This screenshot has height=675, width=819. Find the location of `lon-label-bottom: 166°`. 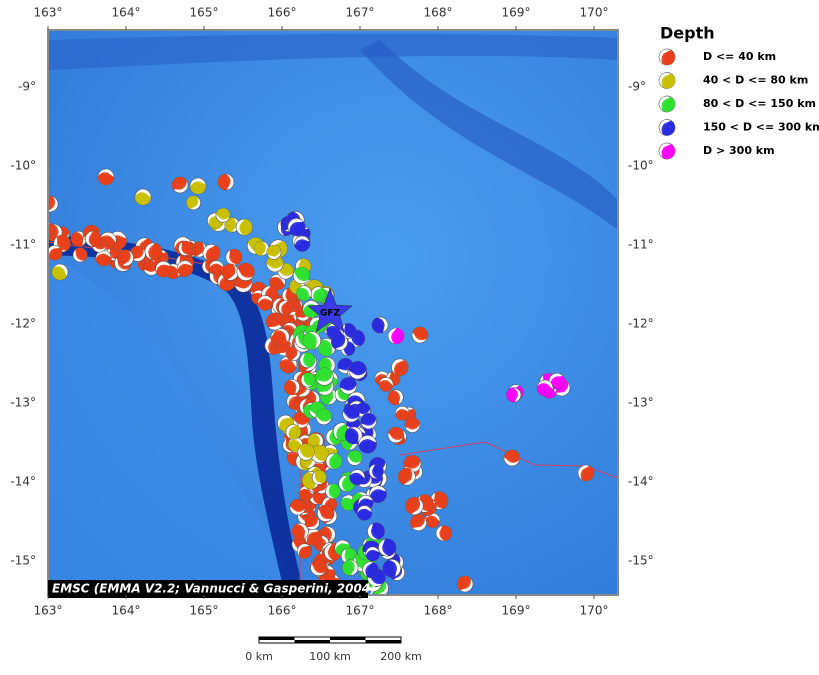

lon-label-bottom: 166° is located at coordinates (282, 611).